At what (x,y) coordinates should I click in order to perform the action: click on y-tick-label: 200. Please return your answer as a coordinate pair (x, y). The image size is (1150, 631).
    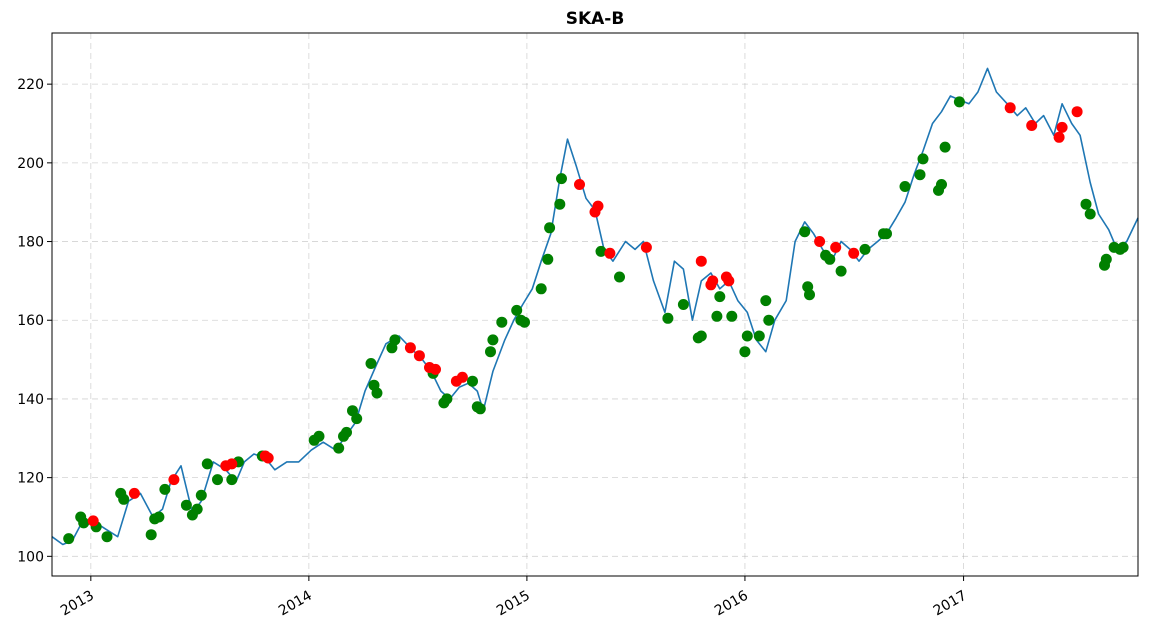
    Looking at the image, I should click on (30, 164).